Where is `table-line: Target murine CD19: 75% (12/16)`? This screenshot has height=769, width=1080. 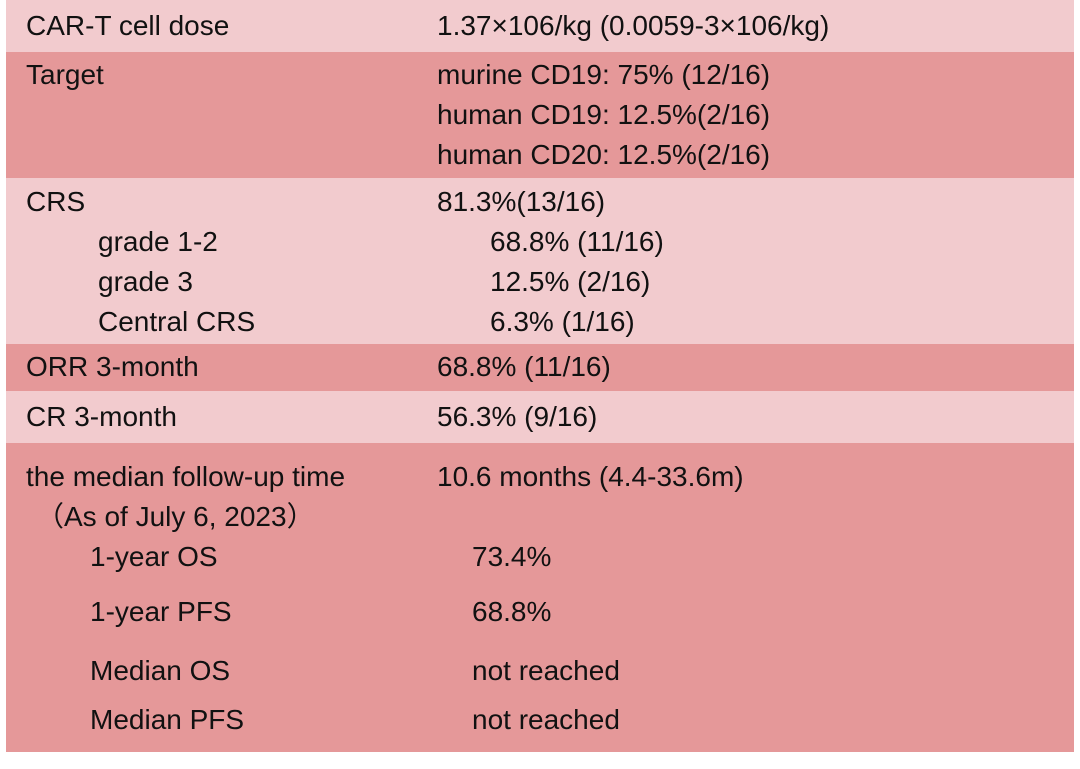 table-line: Target murine CD19: 75% (12/16) is located at coordinates (540, 75).